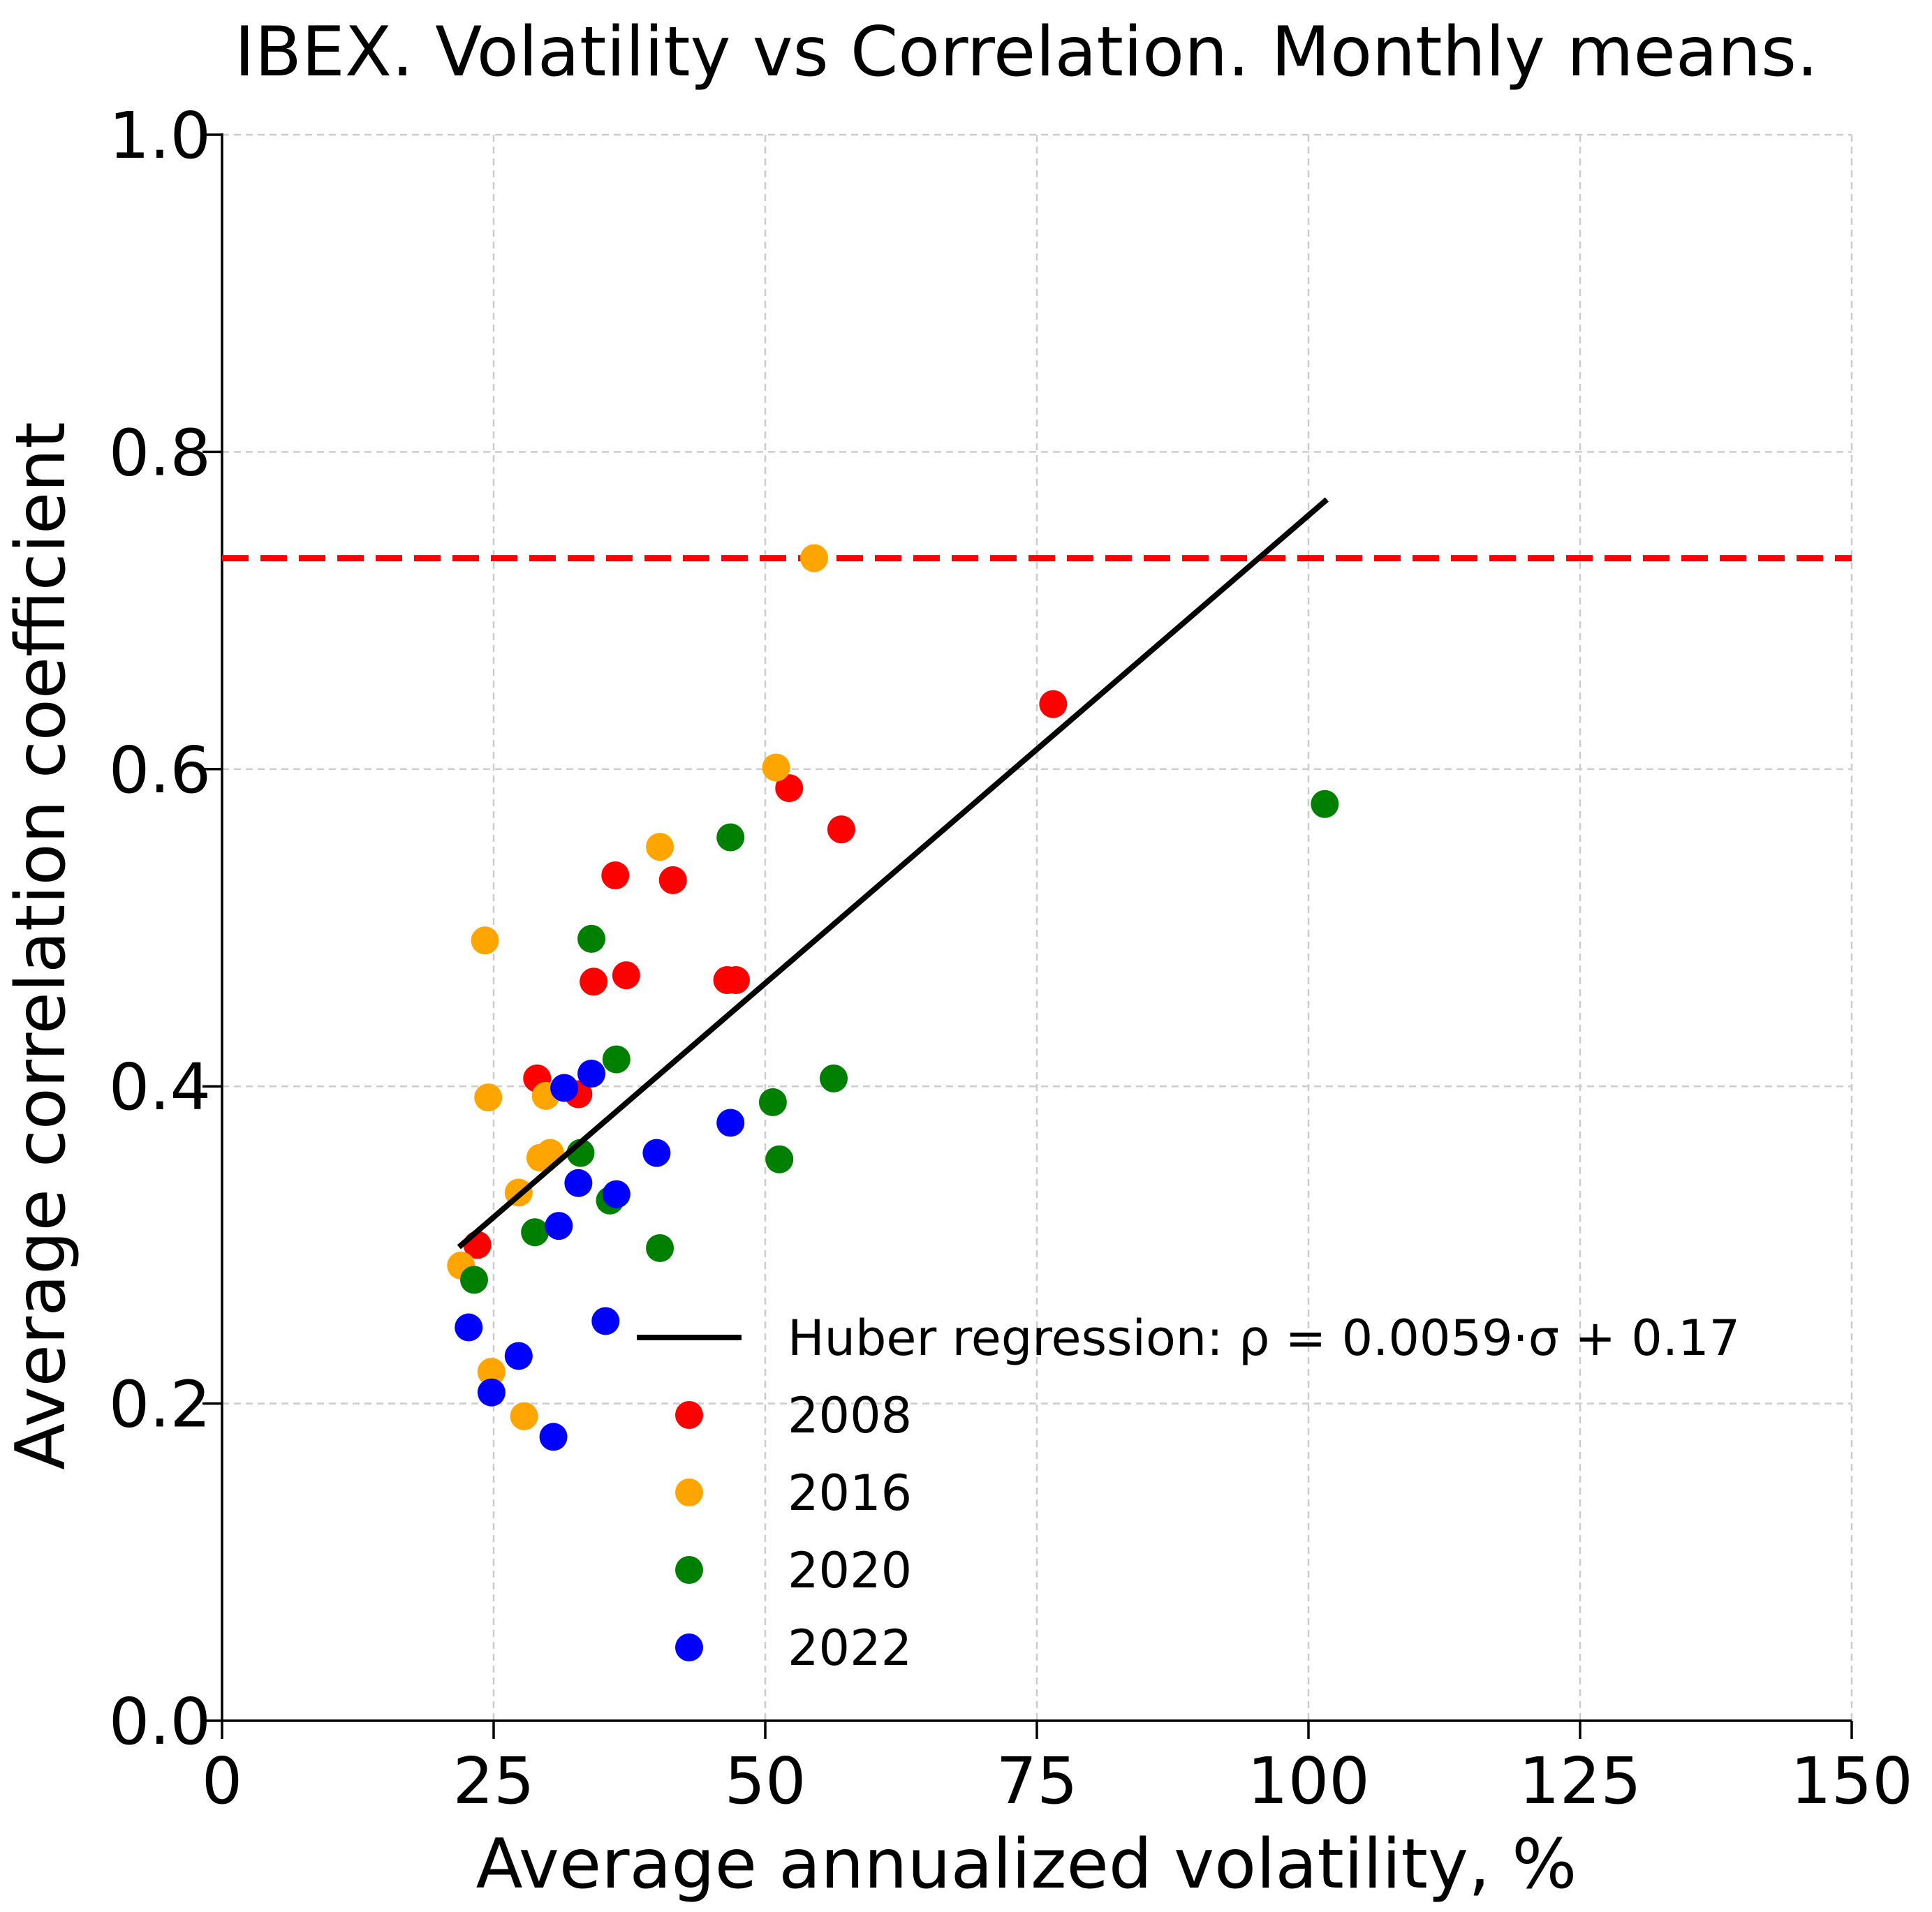 This screenshot has height=1912, width=1932. What do you see at coordinates (1852, 1781) in the screenshot?
I see `x-tick-label: 150` at bounding box center [1852, 1781].